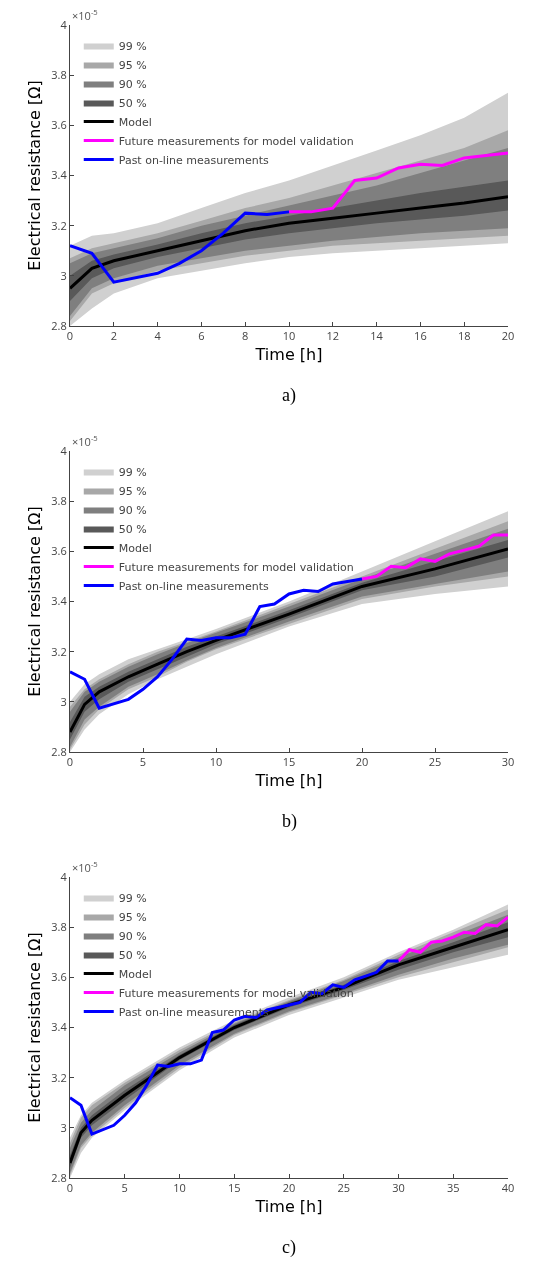  What do you see at coordinates (158, 336) in the screenshot?
I see `x-tick-label: 4` at bounding box center [158, 336].